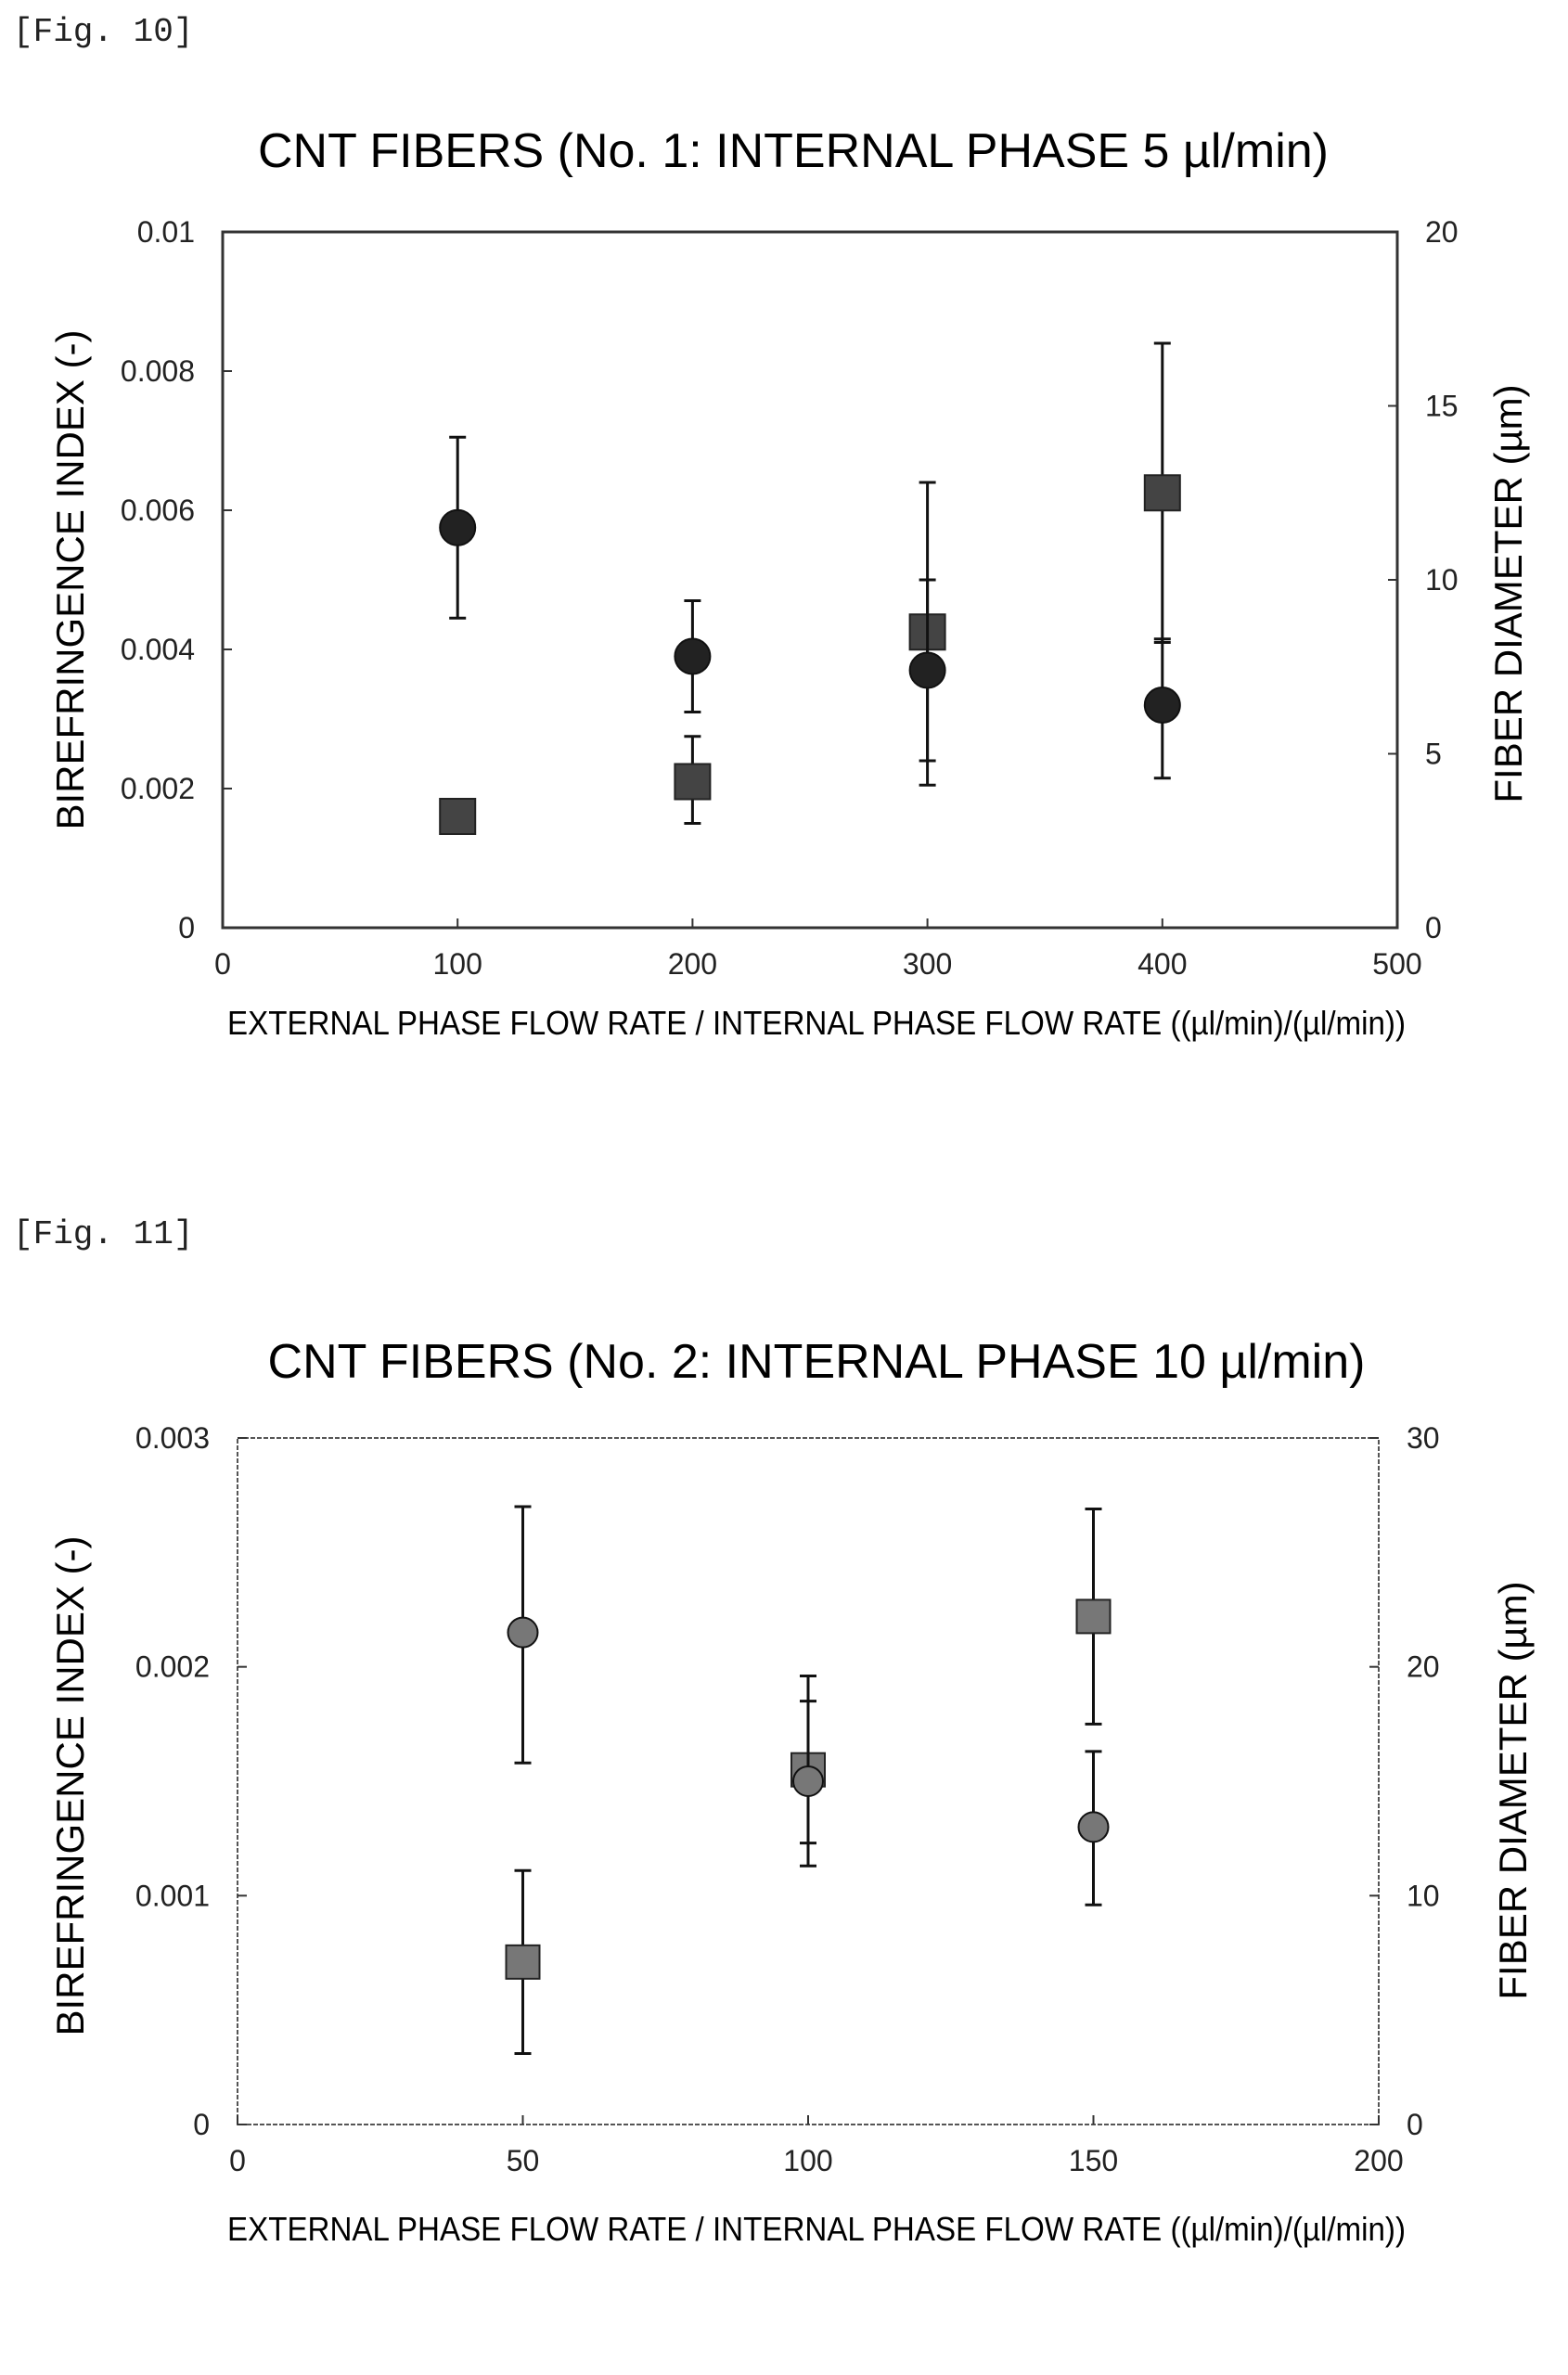  Describe the element at coordinates (1405, 1781) in the screenshot. I see `y-axis-right: 0 10 20 30` at that location.